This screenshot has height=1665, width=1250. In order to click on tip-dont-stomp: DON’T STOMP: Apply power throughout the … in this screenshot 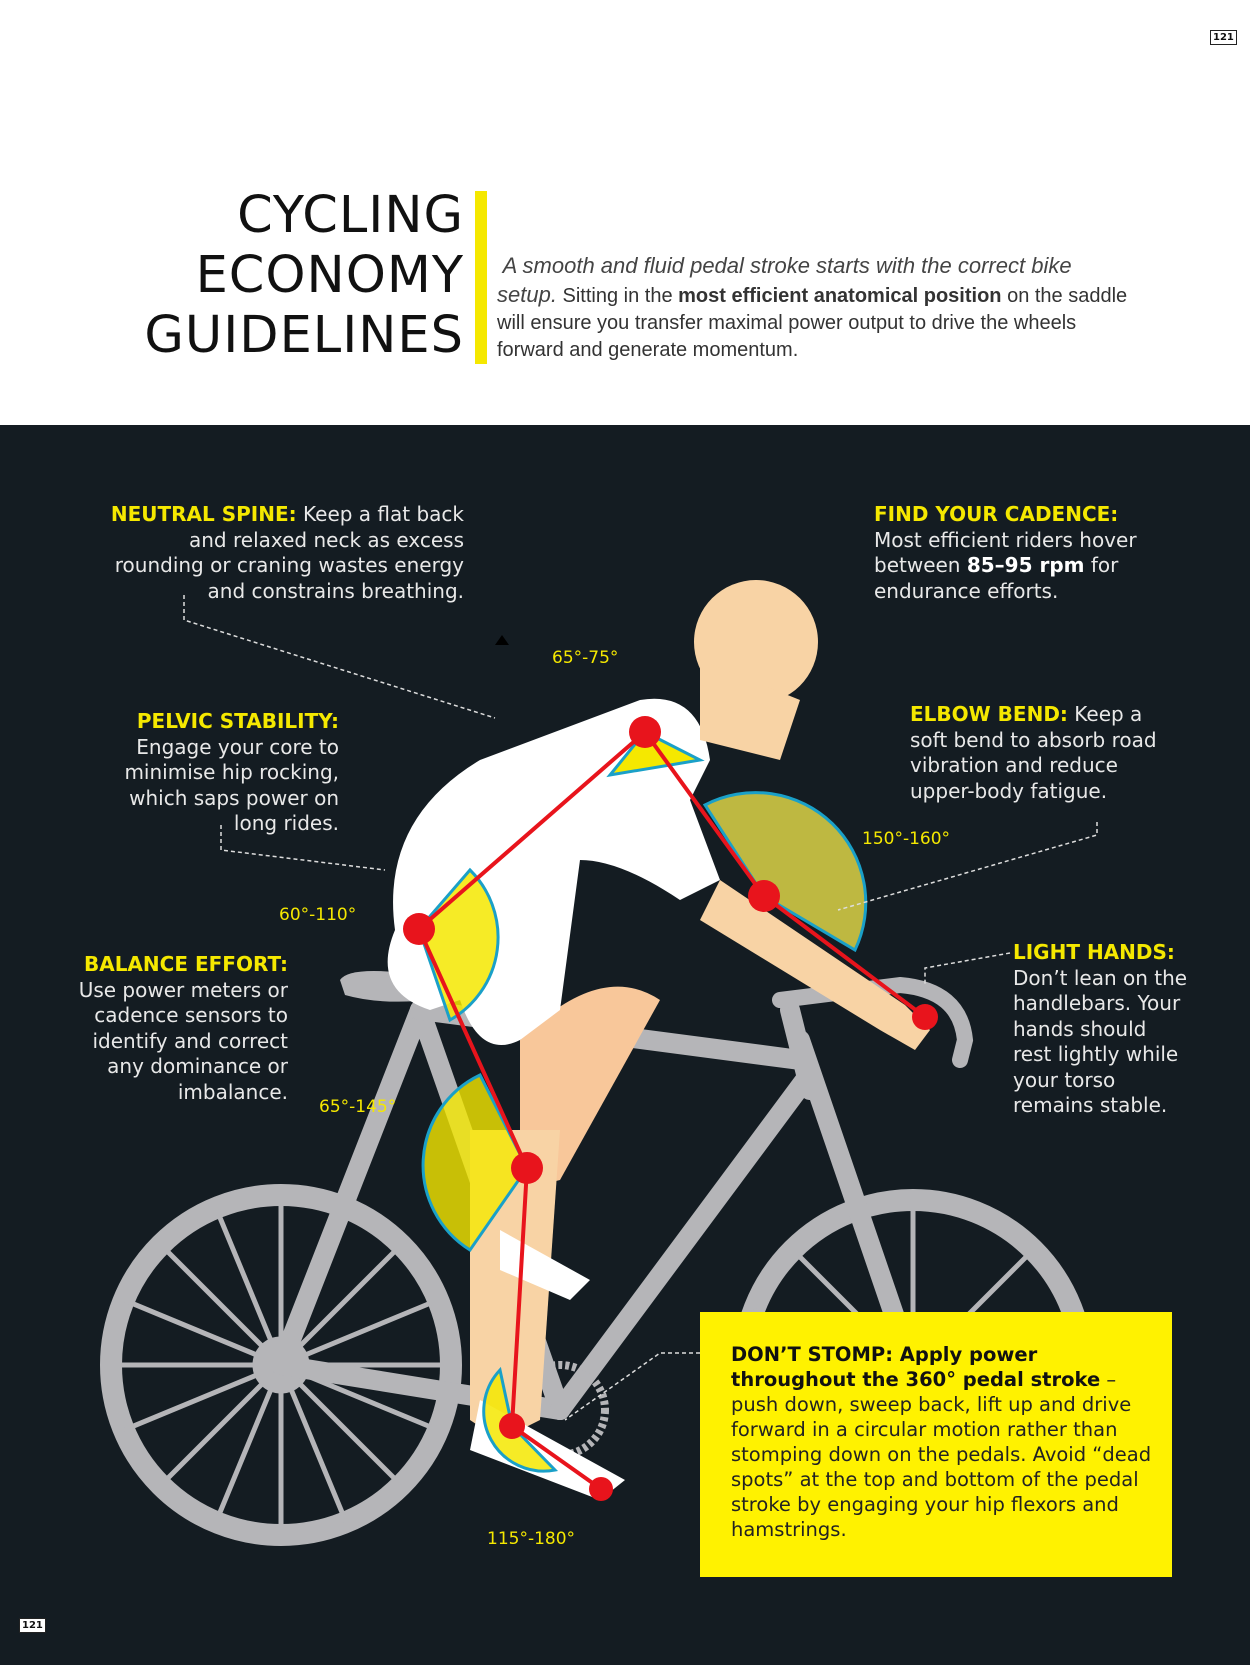, I will do `click(936, 1444)`.